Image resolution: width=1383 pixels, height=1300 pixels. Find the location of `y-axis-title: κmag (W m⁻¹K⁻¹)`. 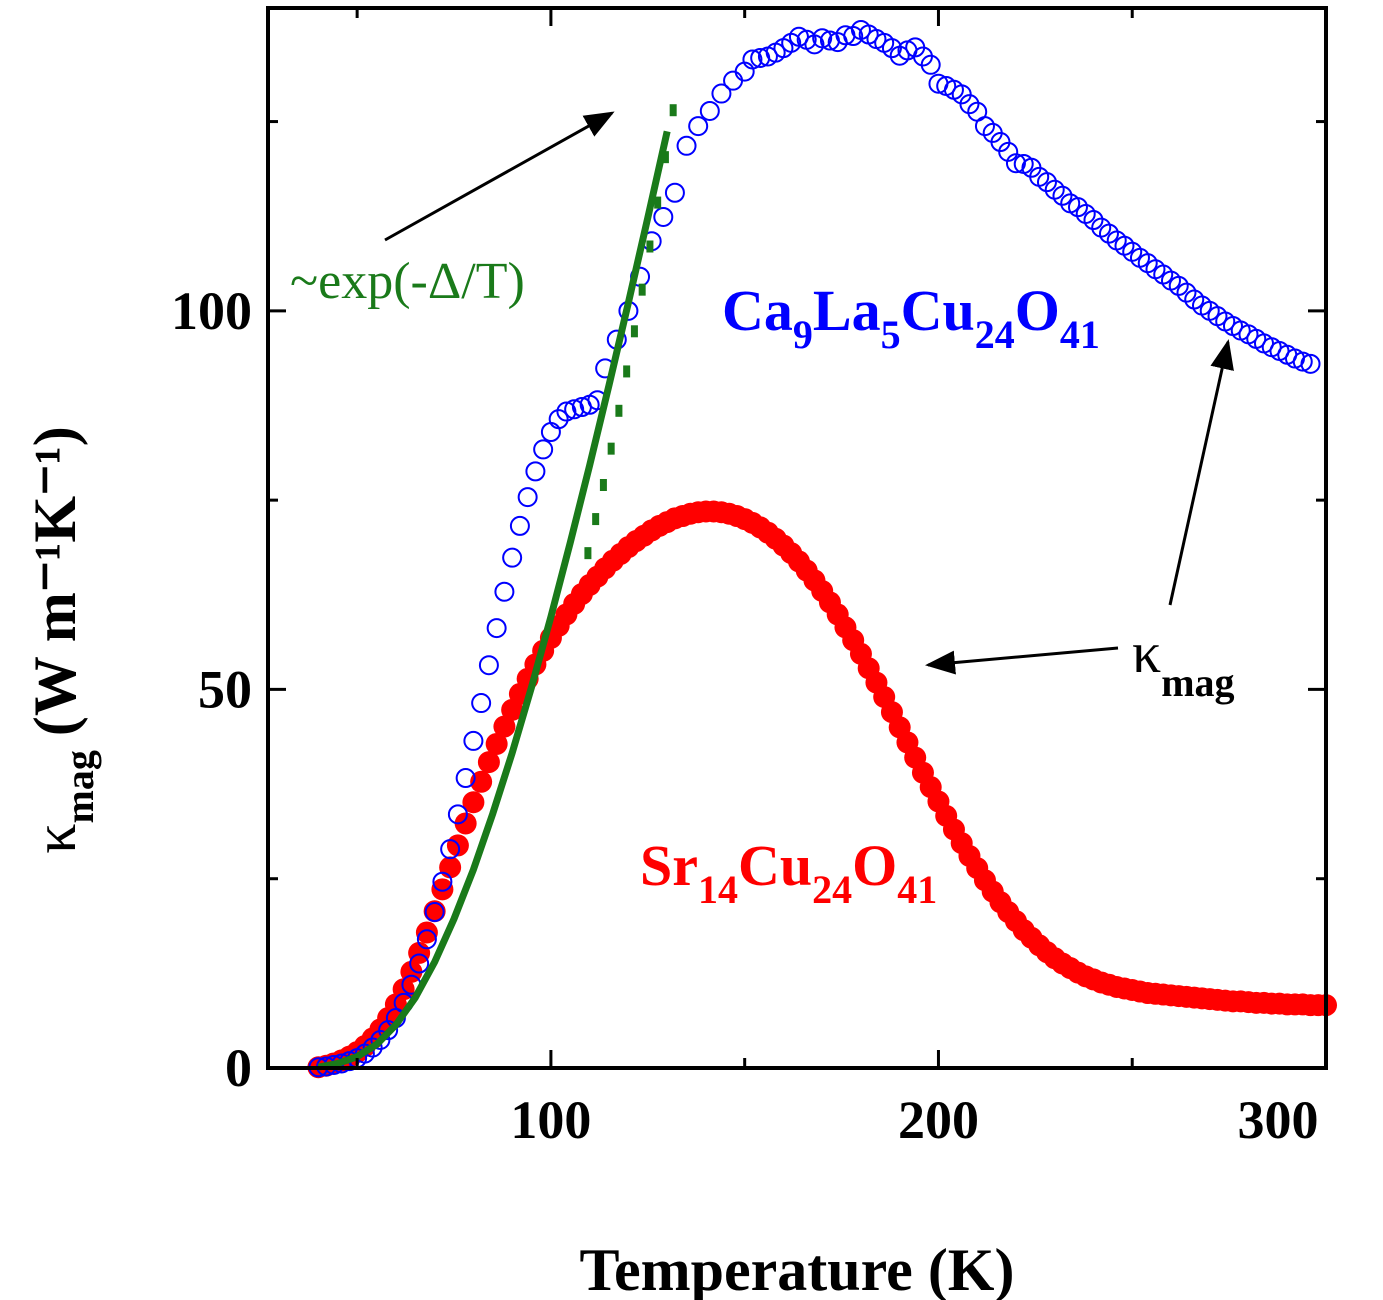

y-axis-title: κmag (W m⁻¹K⁻¹) is located at coordinates (62, 639).